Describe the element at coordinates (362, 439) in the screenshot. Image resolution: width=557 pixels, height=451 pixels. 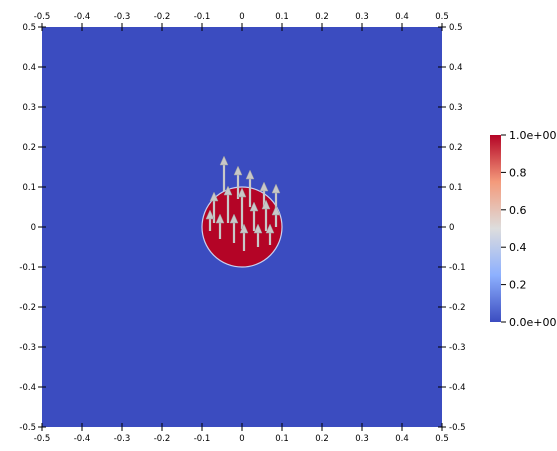
I see `x-tick-label-bottom: 0.3` at that location.